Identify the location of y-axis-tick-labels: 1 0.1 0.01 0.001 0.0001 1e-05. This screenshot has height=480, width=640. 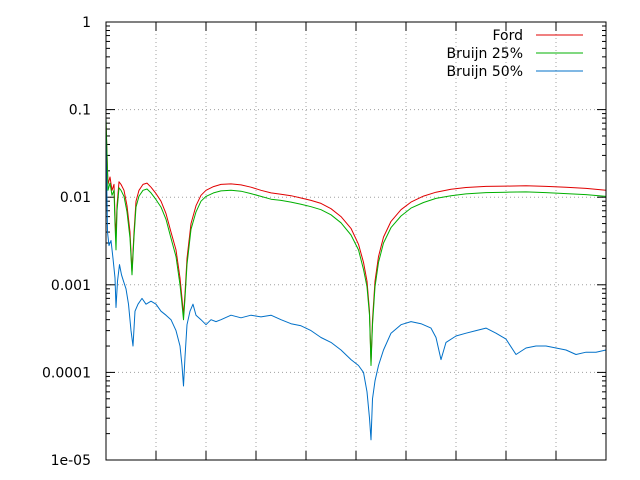
(66, 242).